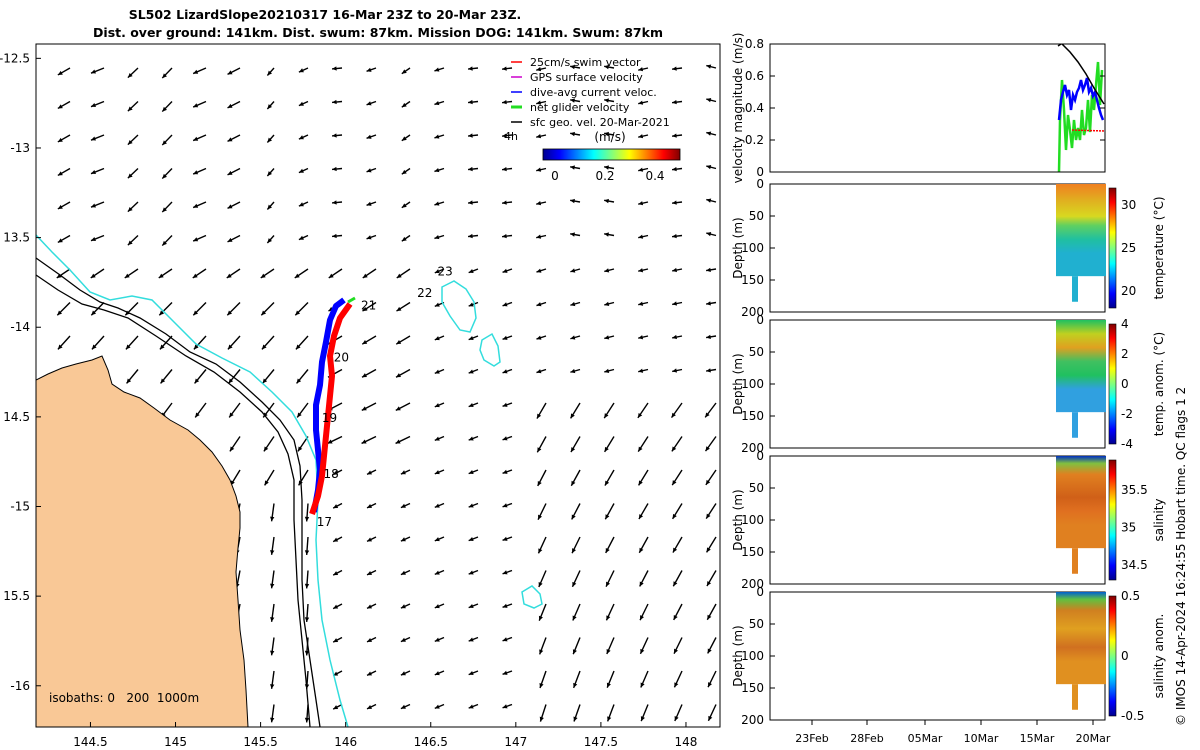  What do you see at coordinates (1088, 130) in the screenshot?
I see `swim-speed-series` at bounding box center [1088, 130].